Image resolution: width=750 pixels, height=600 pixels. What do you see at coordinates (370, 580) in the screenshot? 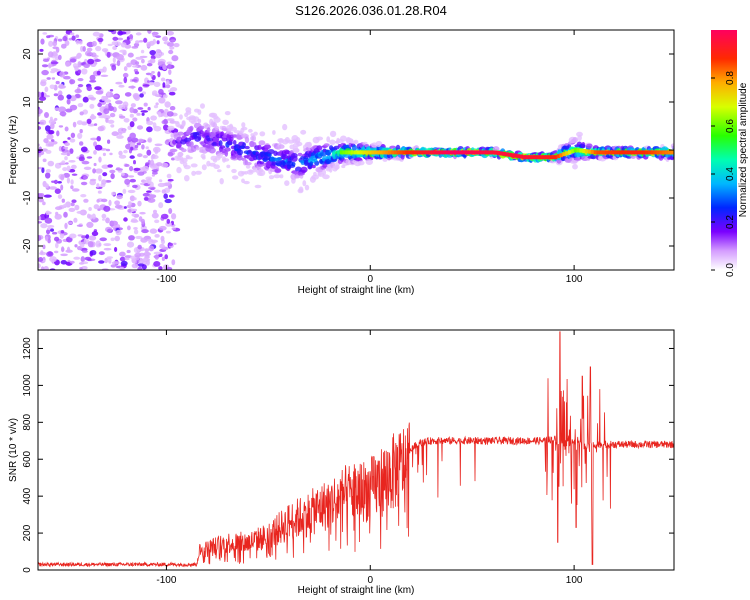
I see `snr-x-tick-label: 0` at bounding box center [370, 580].